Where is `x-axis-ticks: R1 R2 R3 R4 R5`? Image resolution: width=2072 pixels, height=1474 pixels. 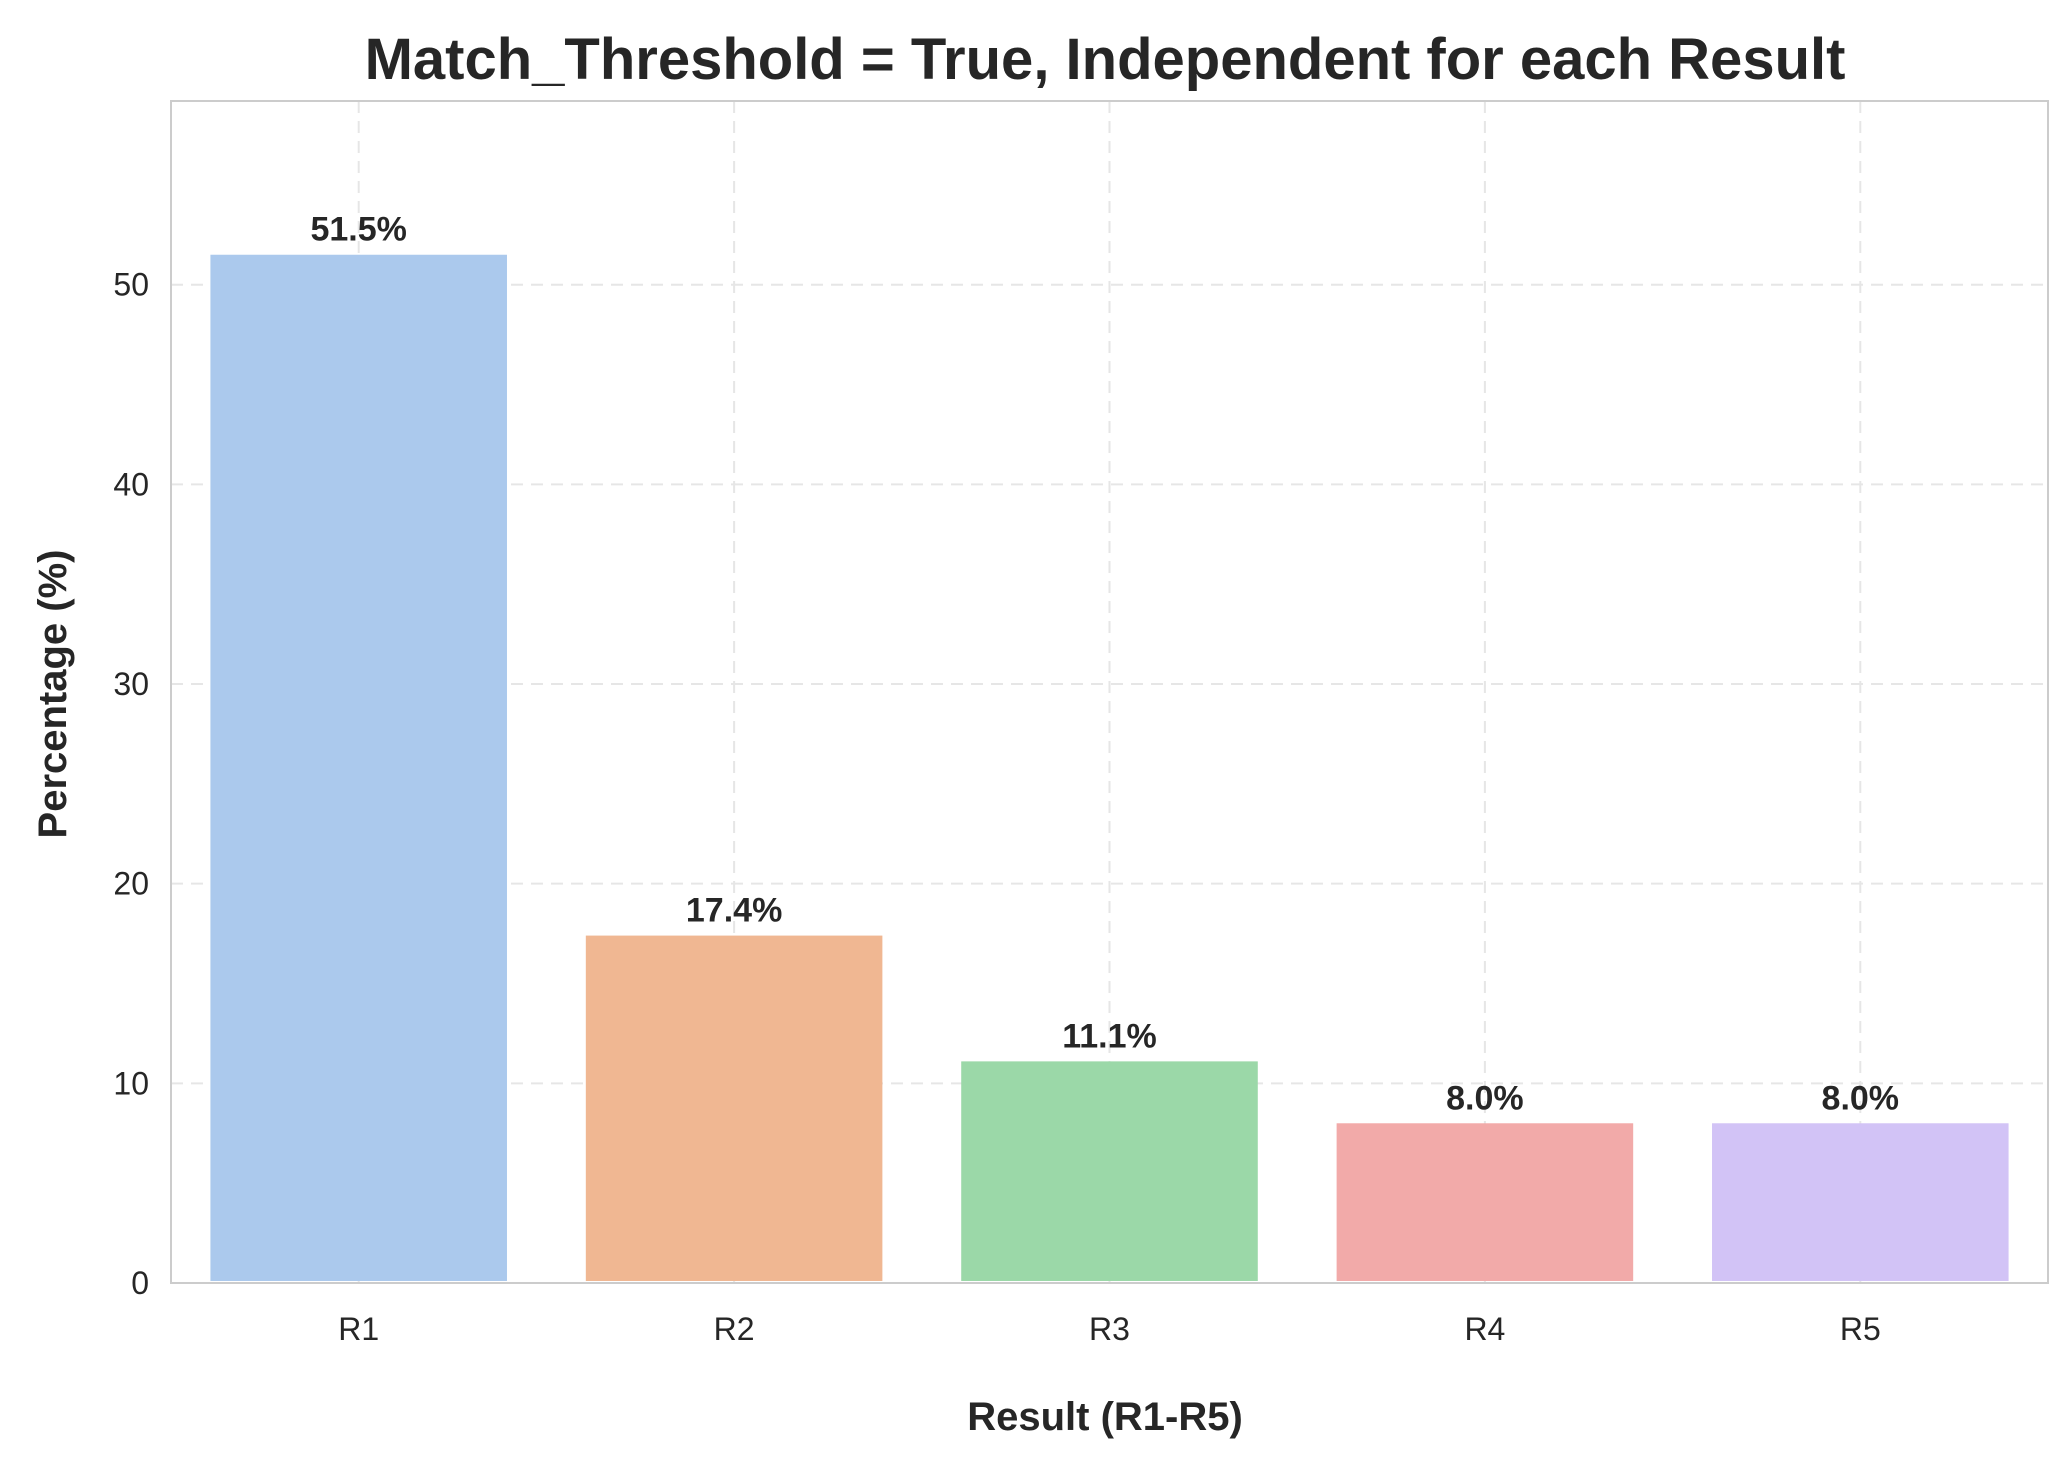 x-axis-ticks: R1 R2 R3 R4 R5 is located at coordinates (1109, 1329).